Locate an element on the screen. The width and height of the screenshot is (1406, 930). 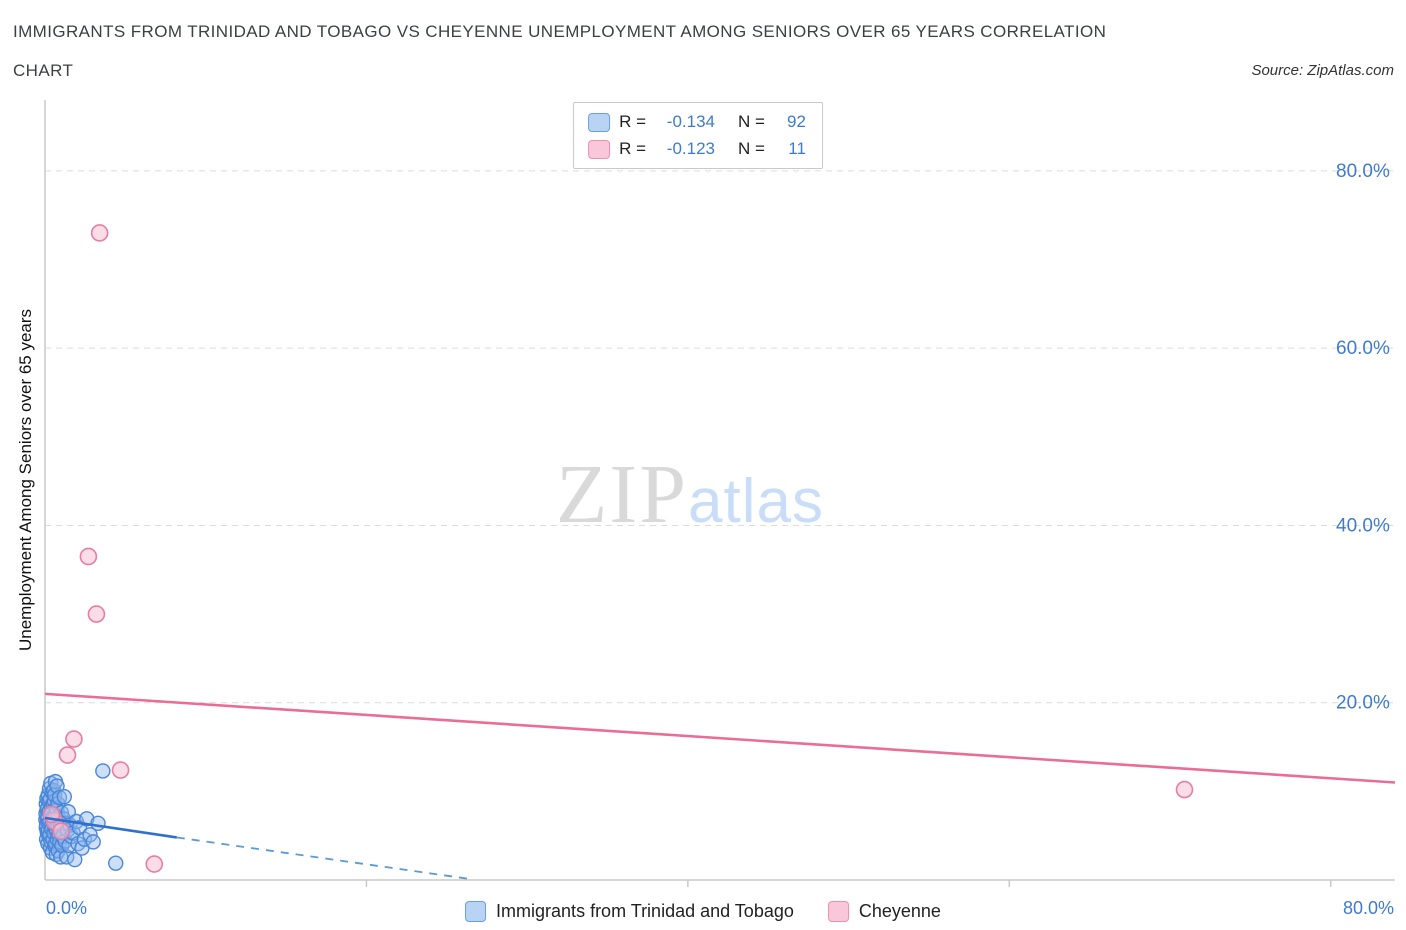
y-axis-tick-label: 40.0% is located at coordinates (1363, 525).